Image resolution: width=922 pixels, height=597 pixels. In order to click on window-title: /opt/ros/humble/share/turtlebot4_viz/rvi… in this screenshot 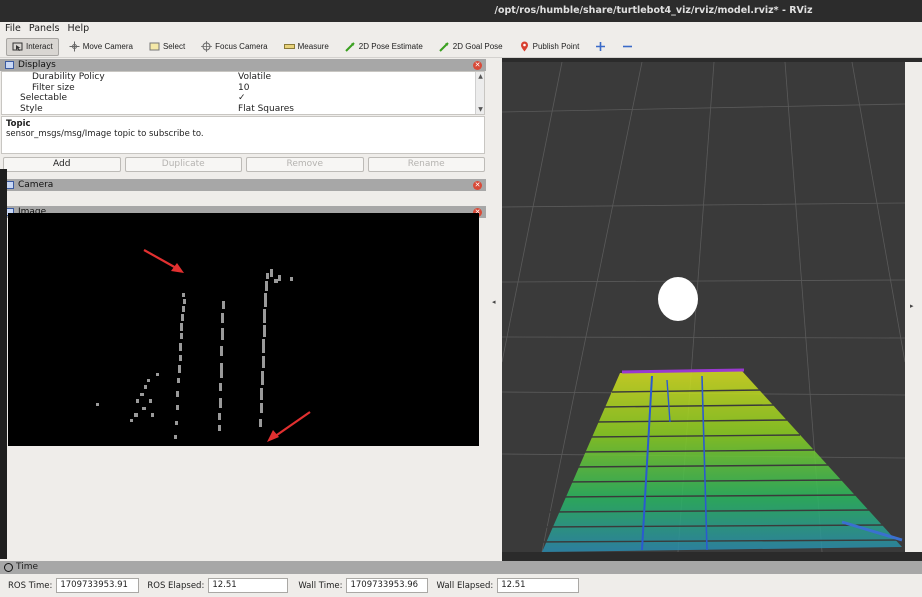, I will do `click(653, 10)`.